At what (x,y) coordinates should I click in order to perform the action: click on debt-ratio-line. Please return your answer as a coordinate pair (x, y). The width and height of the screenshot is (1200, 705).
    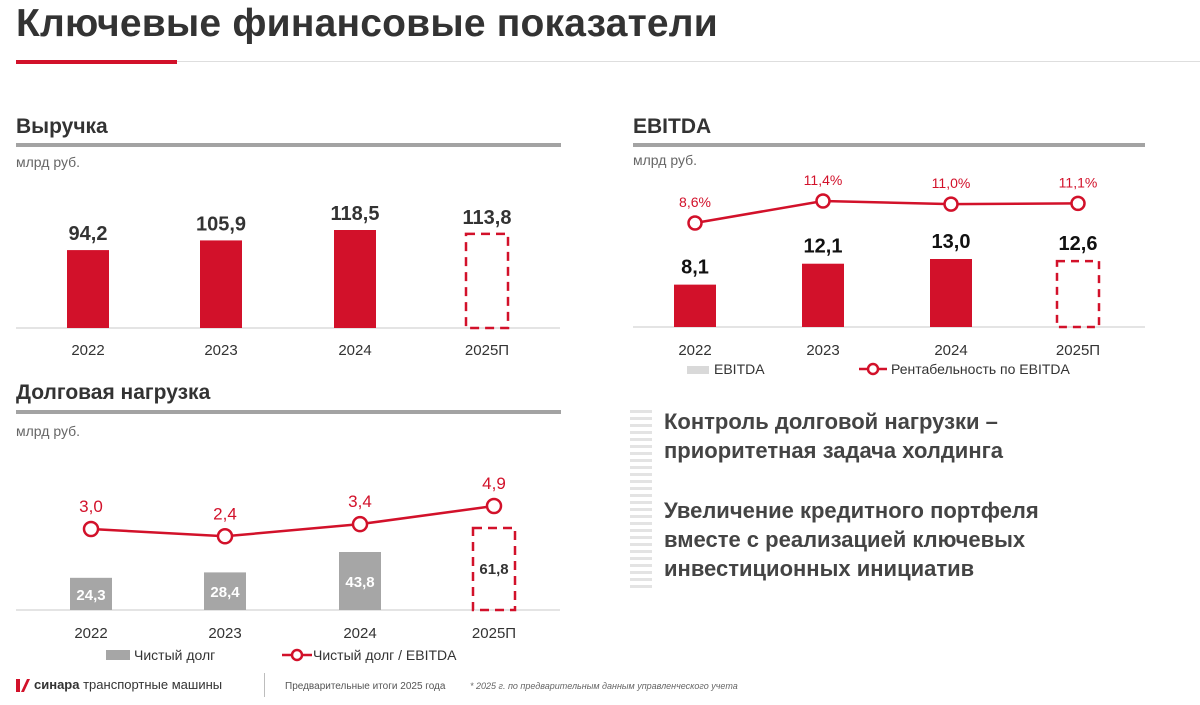
    Looking at the image, I should click on (292, 521).